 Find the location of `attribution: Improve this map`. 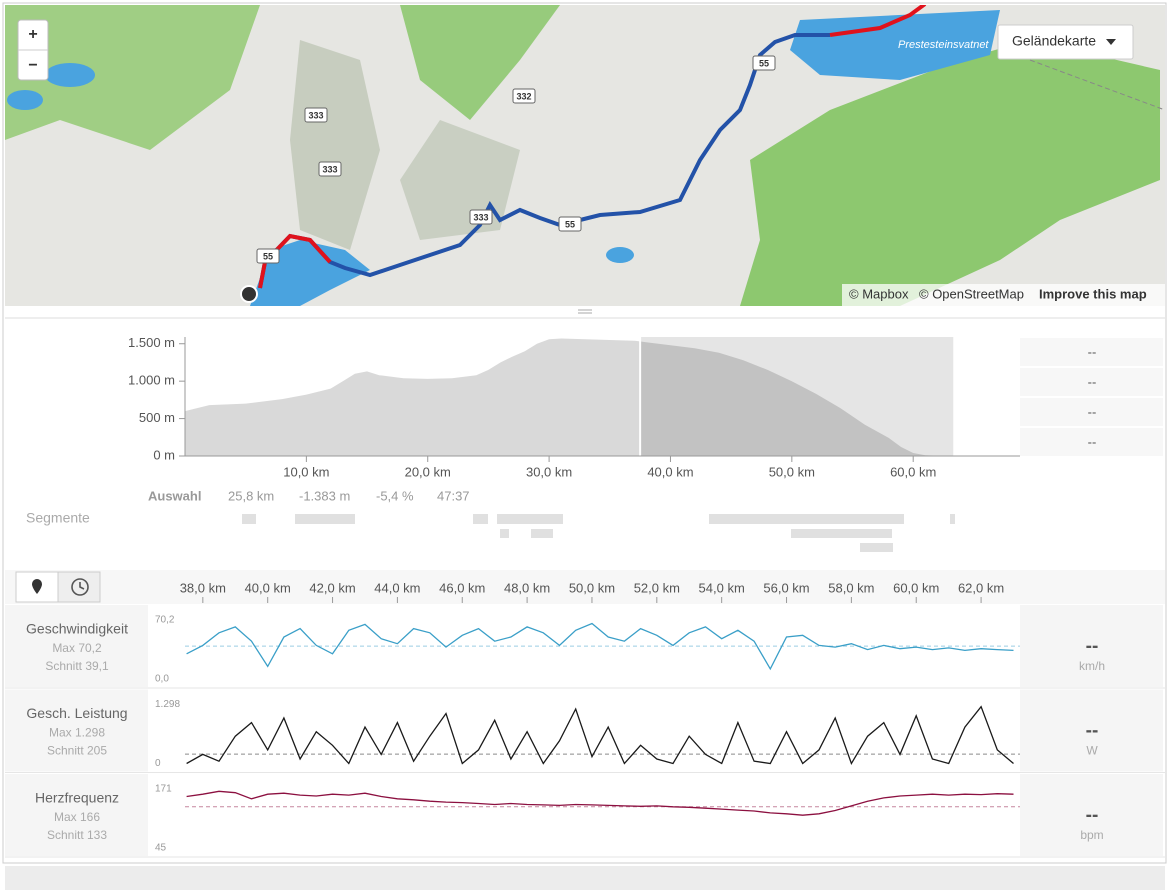

attribution: Improve this map is located at coordinates (1093, 293).